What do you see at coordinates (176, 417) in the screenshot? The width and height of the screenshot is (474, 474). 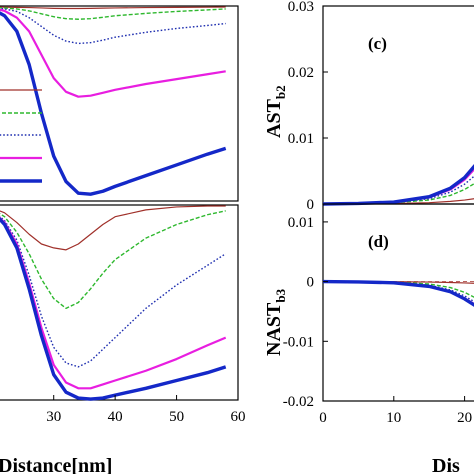 I see `x-tick-label: 50` at bounding box center [176, 417].